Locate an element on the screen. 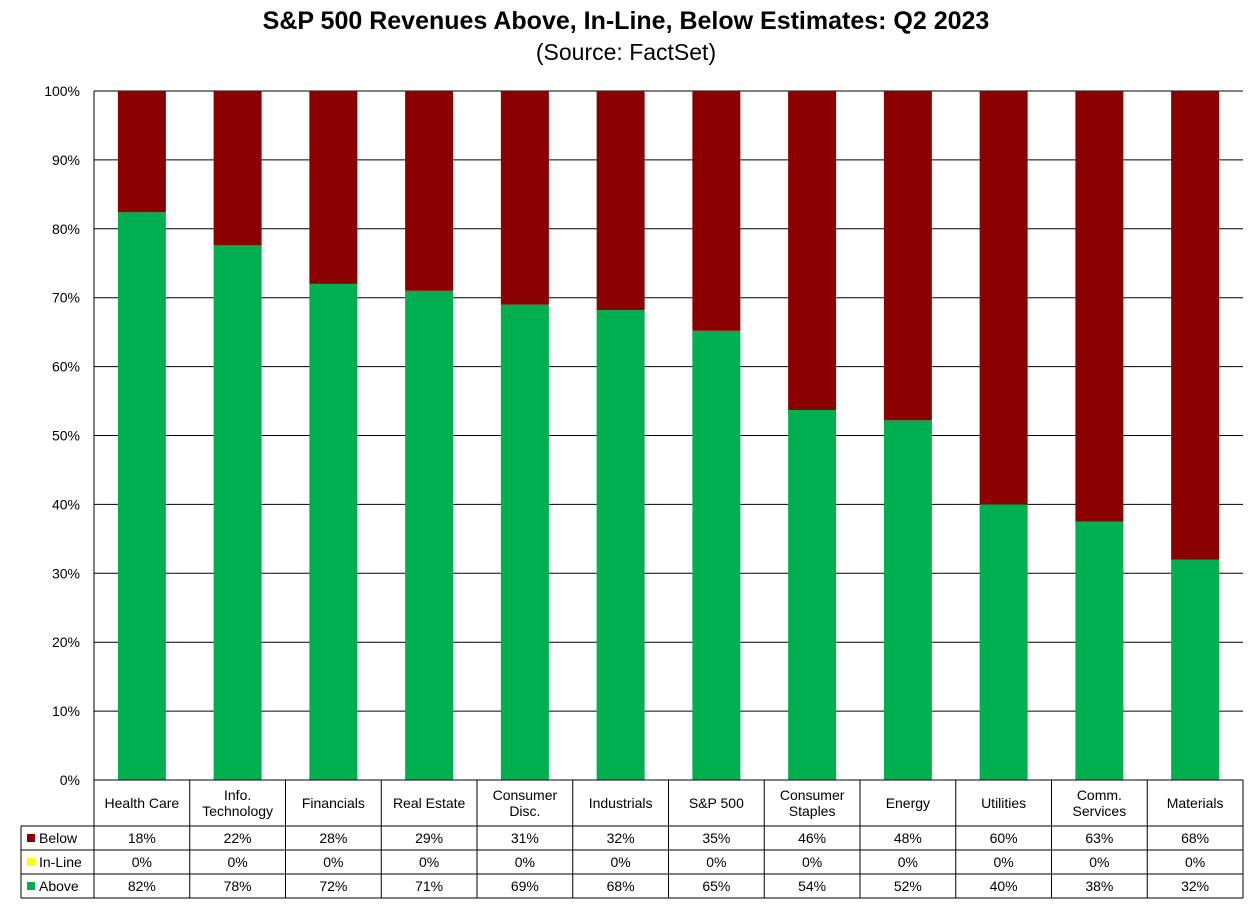 The height and width of the screenshot is (904, 1252). category-label: Staples is located at coordinates (812, 811).